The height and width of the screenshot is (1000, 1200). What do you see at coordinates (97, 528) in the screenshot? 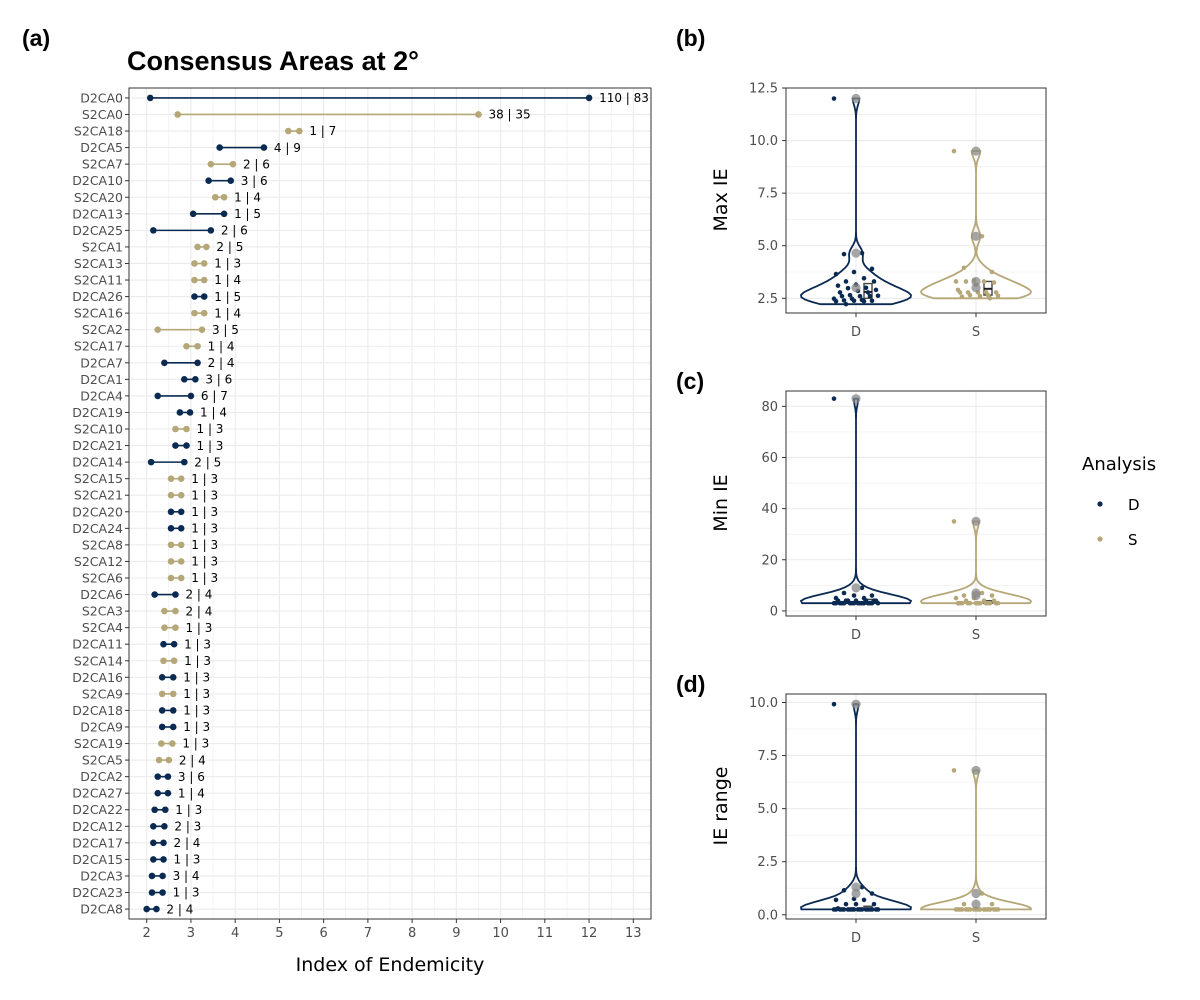
I see `category-label: D2CA24` at bounding box center [97, 528].